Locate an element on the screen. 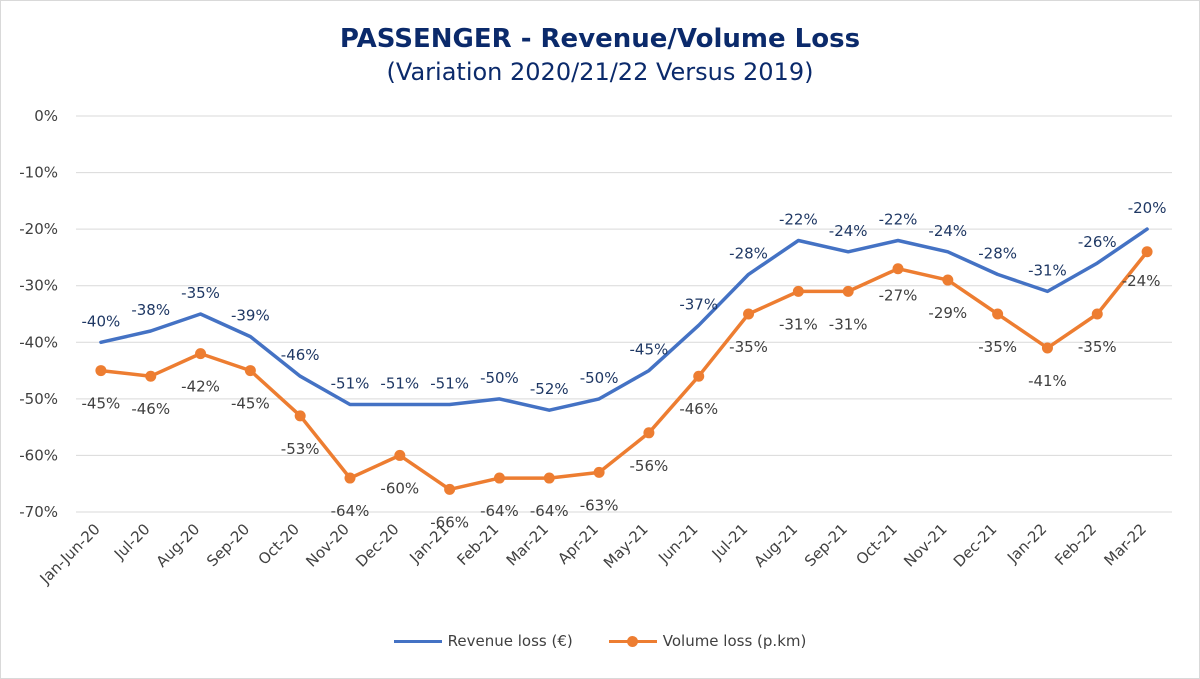 This screenshot has height=679, width=1200. volume-data-label: -27% is located at coordinates (898, 296).